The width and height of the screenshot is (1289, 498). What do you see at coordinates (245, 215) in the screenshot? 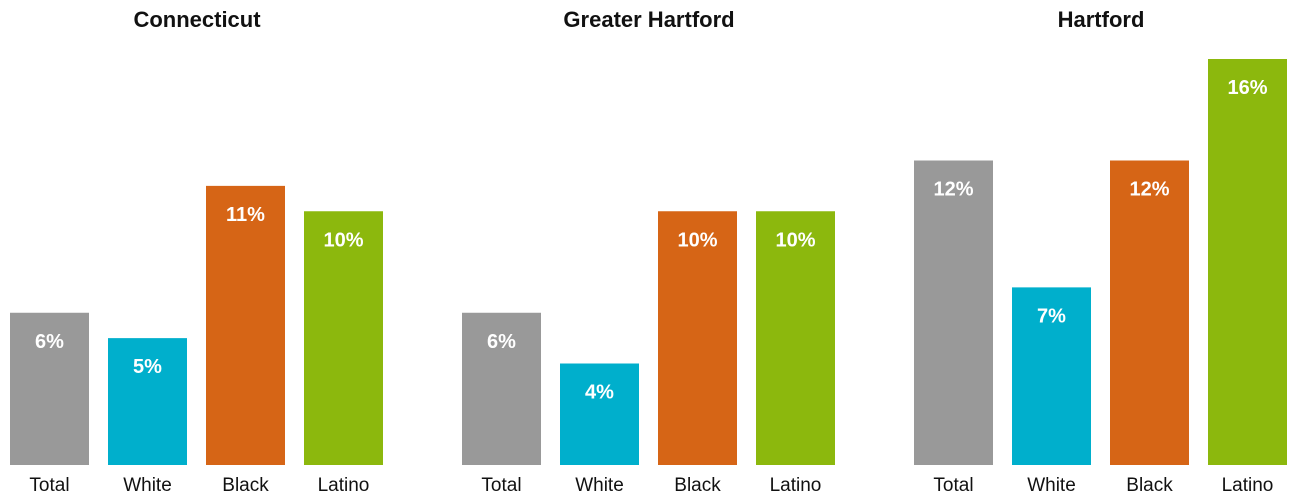
I see `bar-value-label: 11%` at bounding box center [245, 215].